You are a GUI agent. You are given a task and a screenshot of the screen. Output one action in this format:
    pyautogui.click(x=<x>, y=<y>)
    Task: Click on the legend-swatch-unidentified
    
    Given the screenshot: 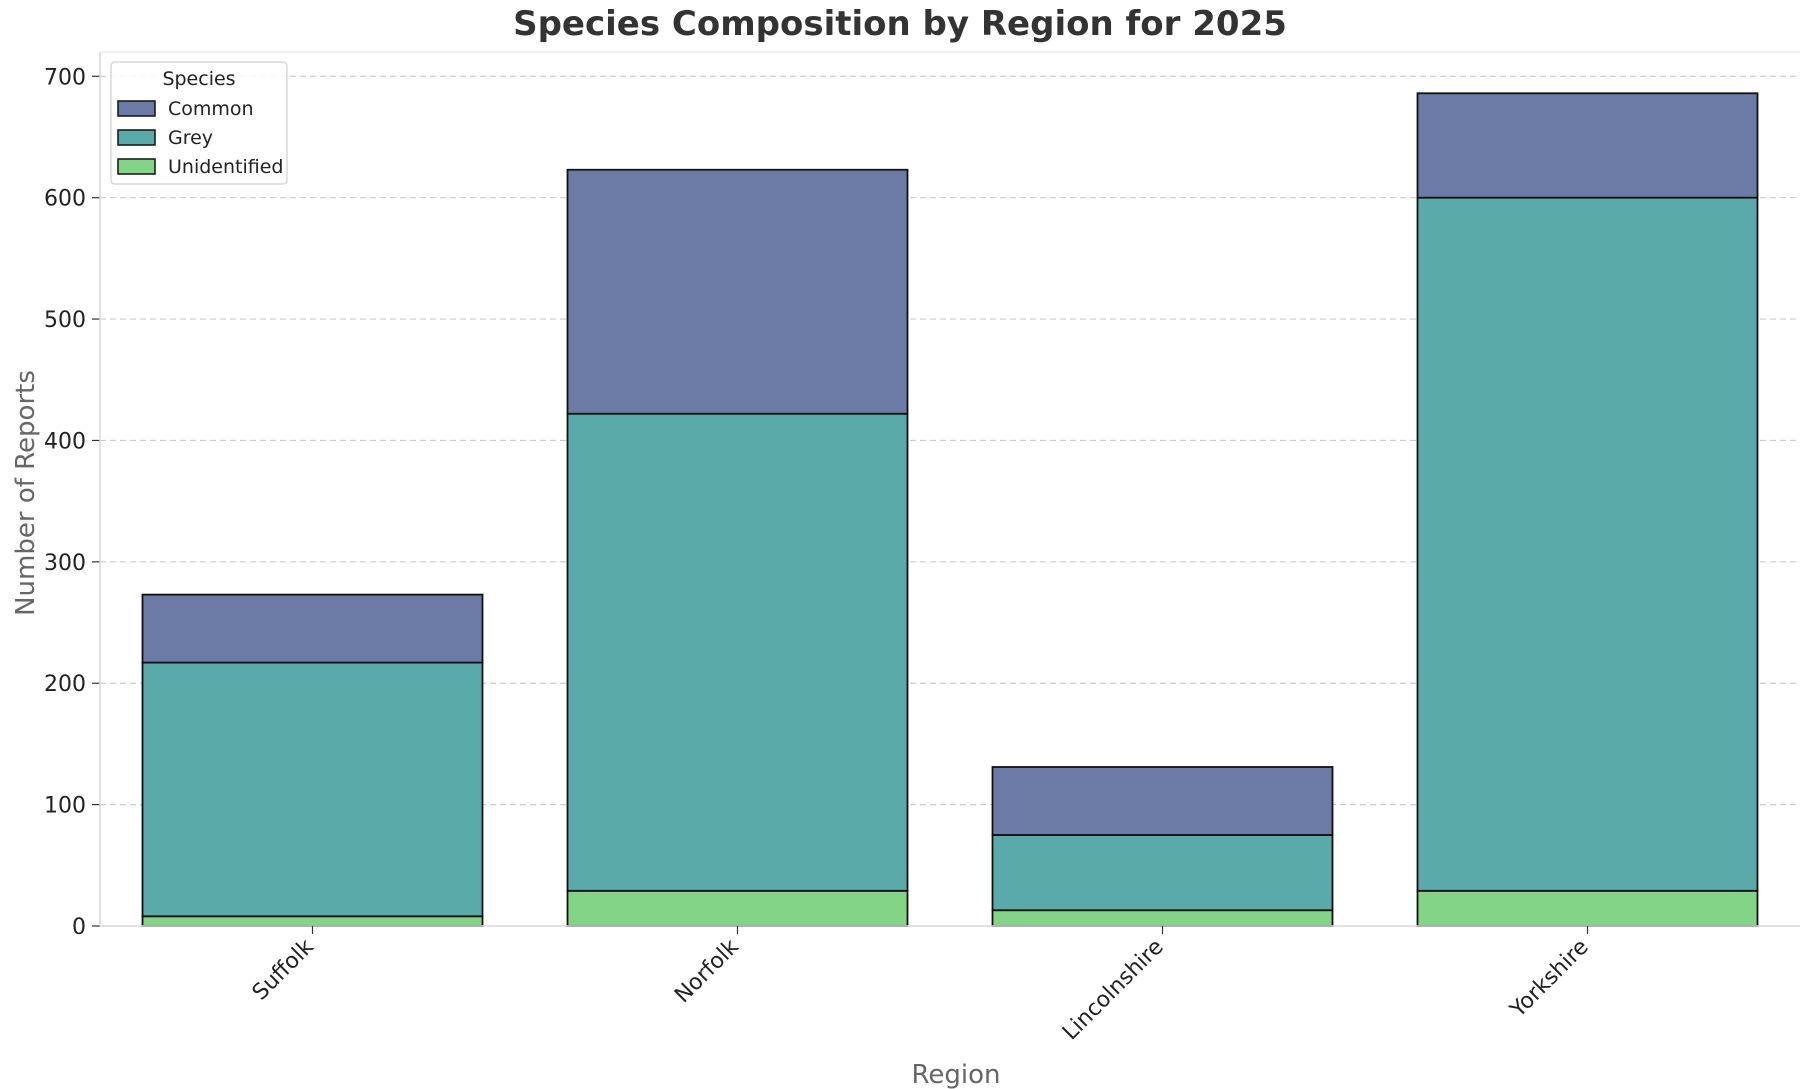 What is the action you would take?
    pyautogui.click(x=136, y=166)
    